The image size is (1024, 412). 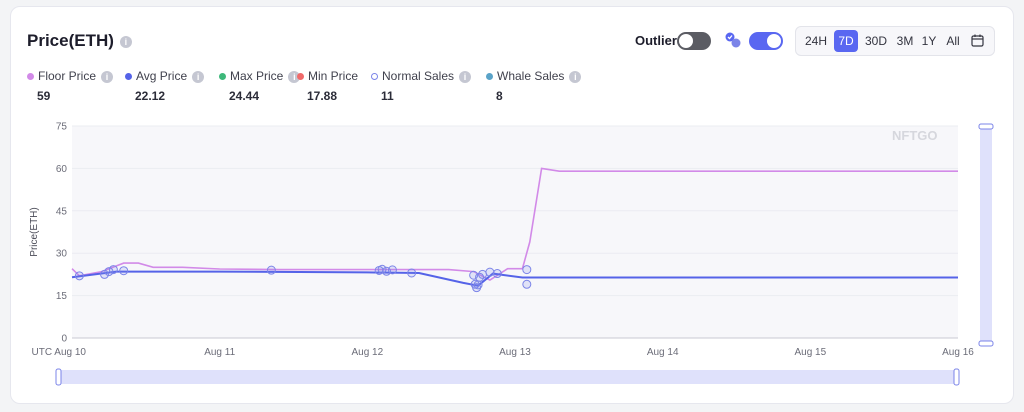 What do you see at coordinates (62, 211) in the screenshot?
I see `y-tick-label: 45` at bounding box center [62, 211].